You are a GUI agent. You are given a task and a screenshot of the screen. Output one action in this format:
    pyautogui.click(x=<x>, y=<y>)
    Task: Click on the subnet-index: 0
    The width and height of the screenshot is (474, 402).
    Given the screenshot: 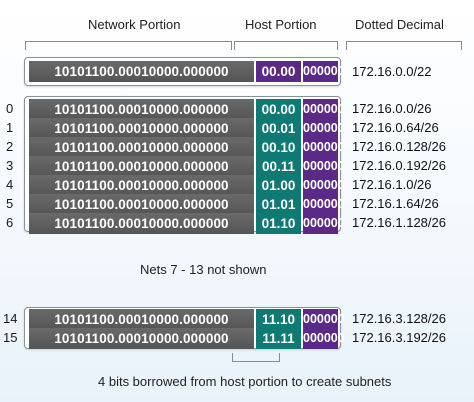 What is the action you would take?
    pyautogui.click(x=10, y=108)
    